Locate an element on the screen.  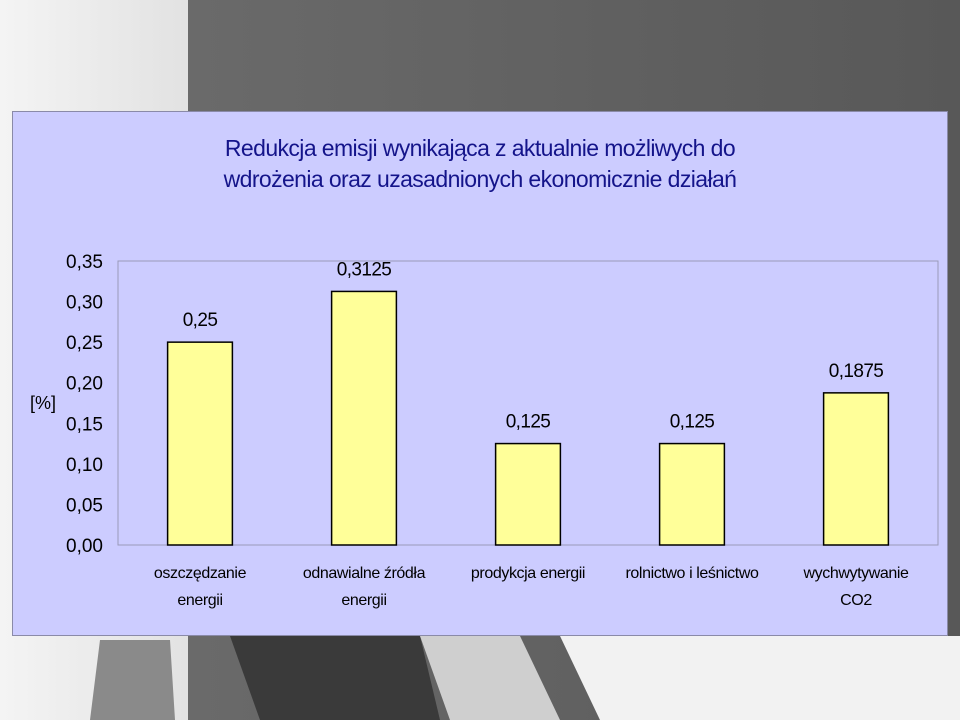
x-category-label-line: CO2 is located at coordinates (856, 600).